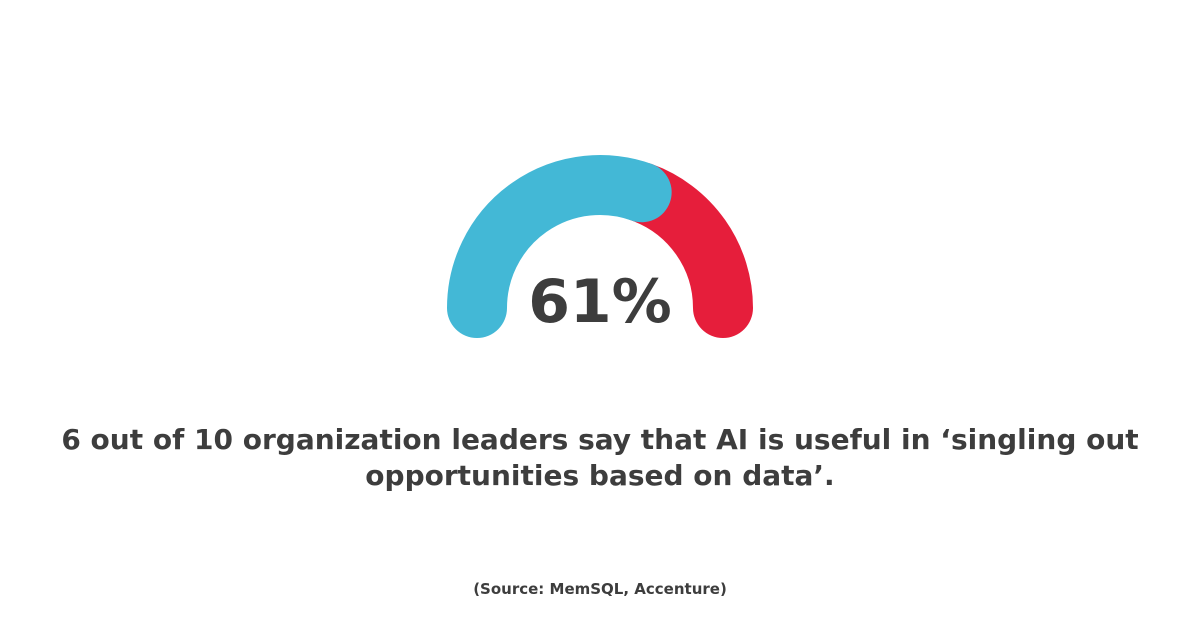  I want to click on gauge-value-label: 61%, so click(600, 302).